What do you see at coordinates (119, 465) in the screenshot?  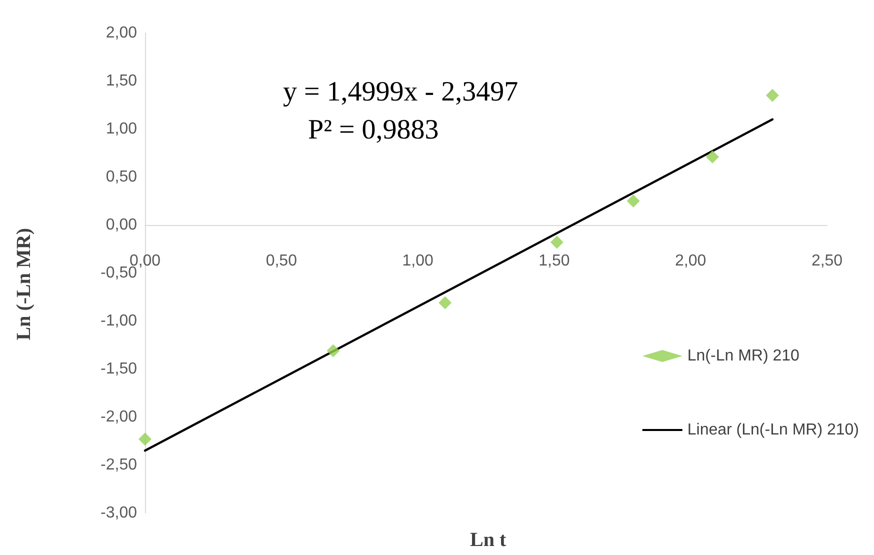 I see `y-tick-label: -2,50` at bounding box center [119, 465].